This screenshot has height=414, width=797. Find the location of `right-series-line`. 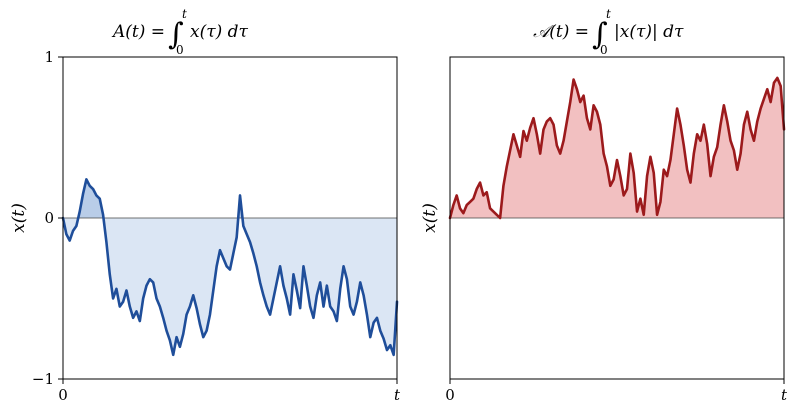

right-series-line is located at coordinates (617, 148).